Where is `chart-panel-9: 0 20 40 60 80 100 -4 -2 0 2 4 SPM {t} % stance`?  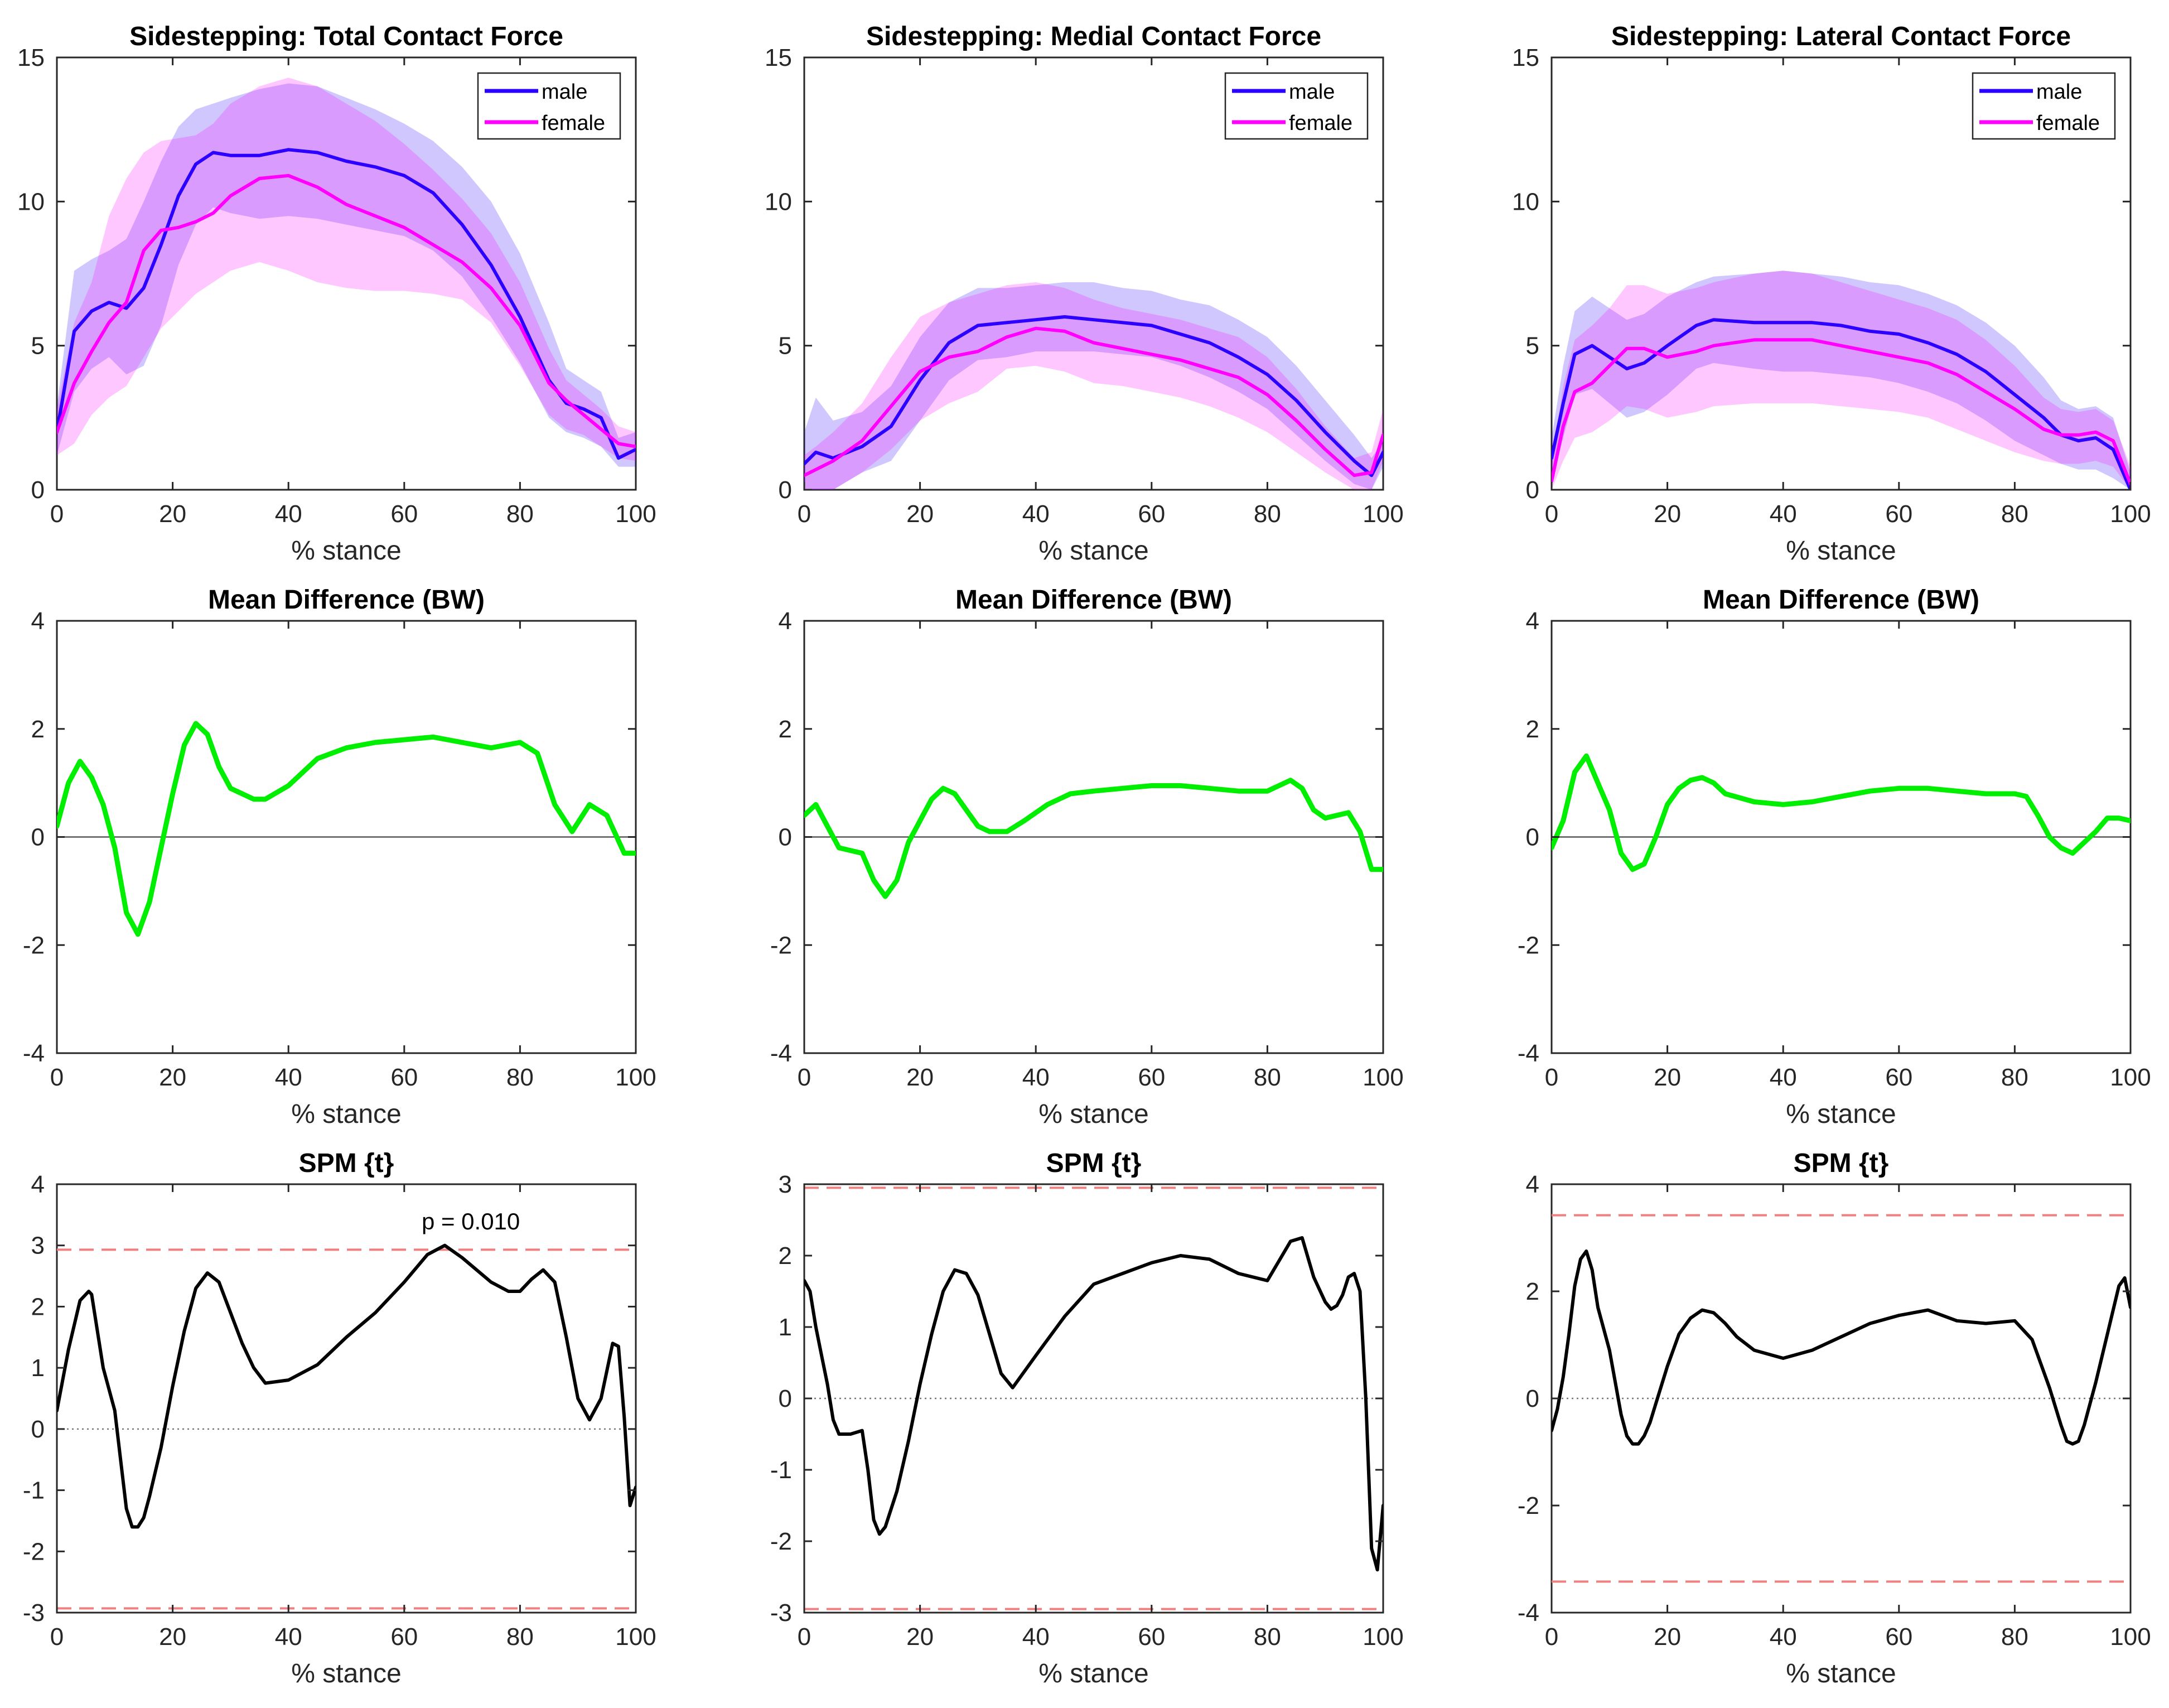 chart-panel-9: 0 20 40 60 80 100 -4 -2 0 2 4 SPM {t} % stance is located at coordinates (1835, 1418).